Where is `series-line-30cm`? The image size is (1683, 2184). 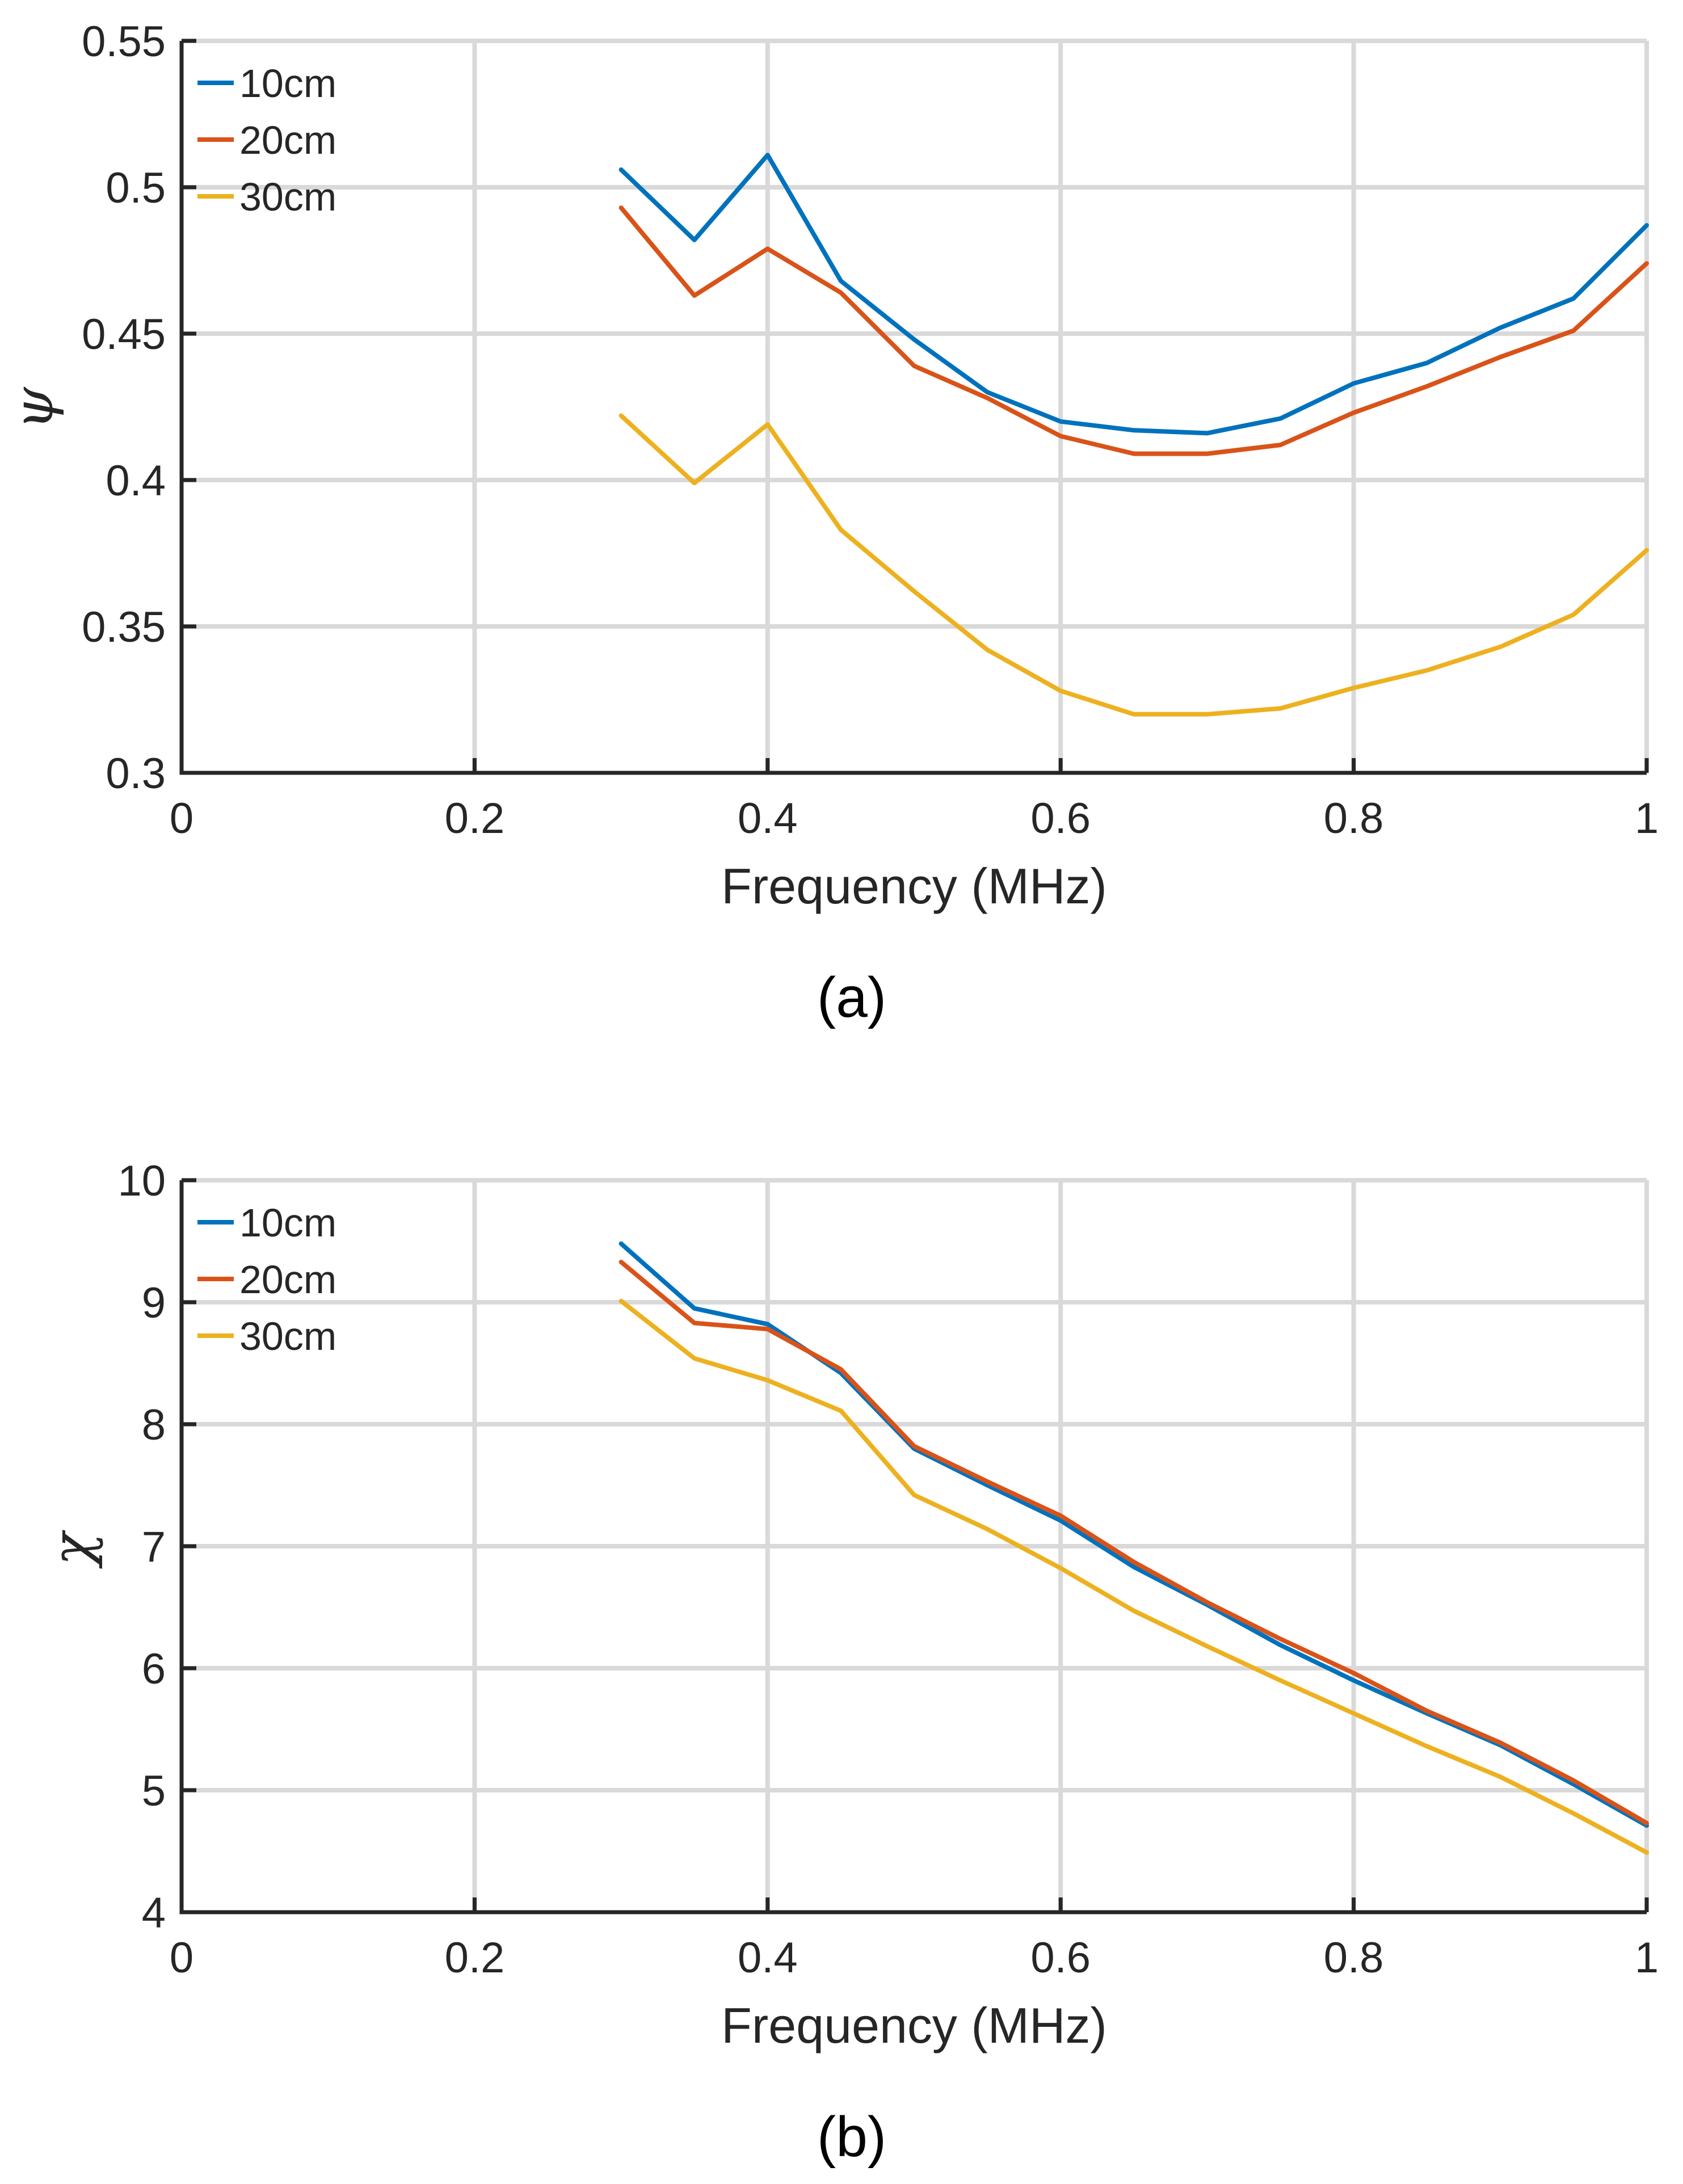 series-line-30cm is located at coordinates (1133, 565).